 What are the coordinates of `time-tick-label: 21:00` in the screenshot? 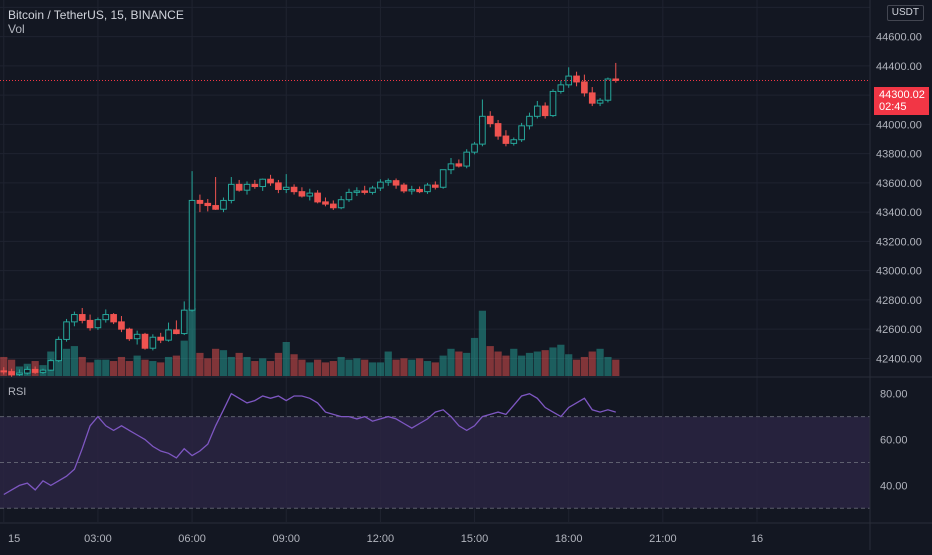 It's located at (663, 539).